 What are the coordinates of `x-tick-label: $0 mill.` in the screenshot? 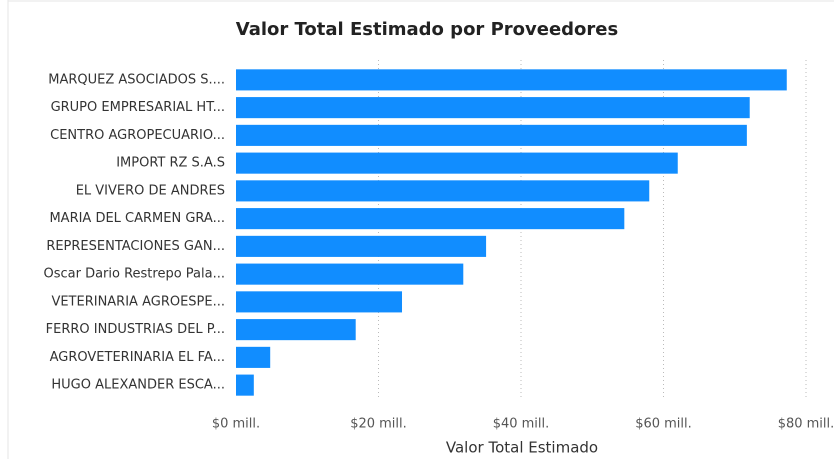 It's located at (236, 424).